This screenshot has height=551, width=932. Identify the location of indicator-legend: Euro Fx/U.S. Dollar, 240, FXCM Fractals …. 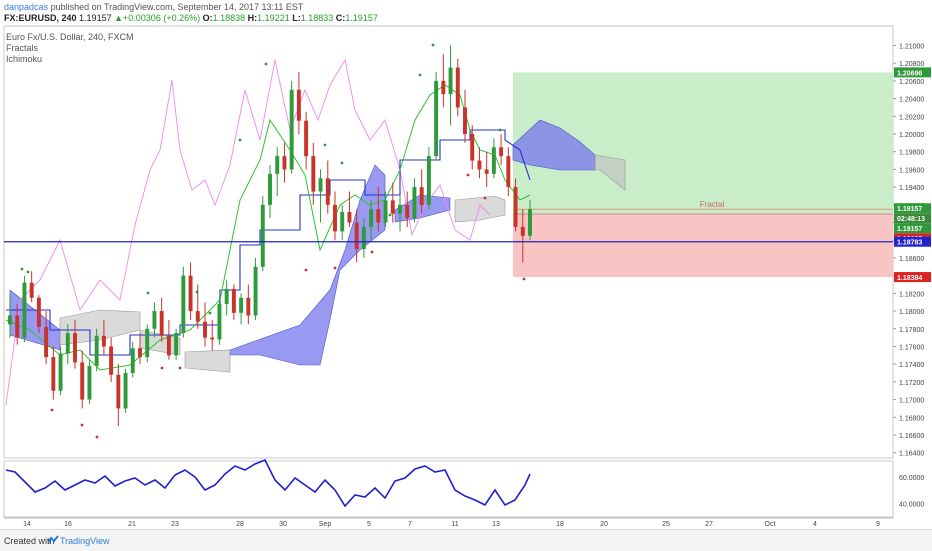
(70, 48).